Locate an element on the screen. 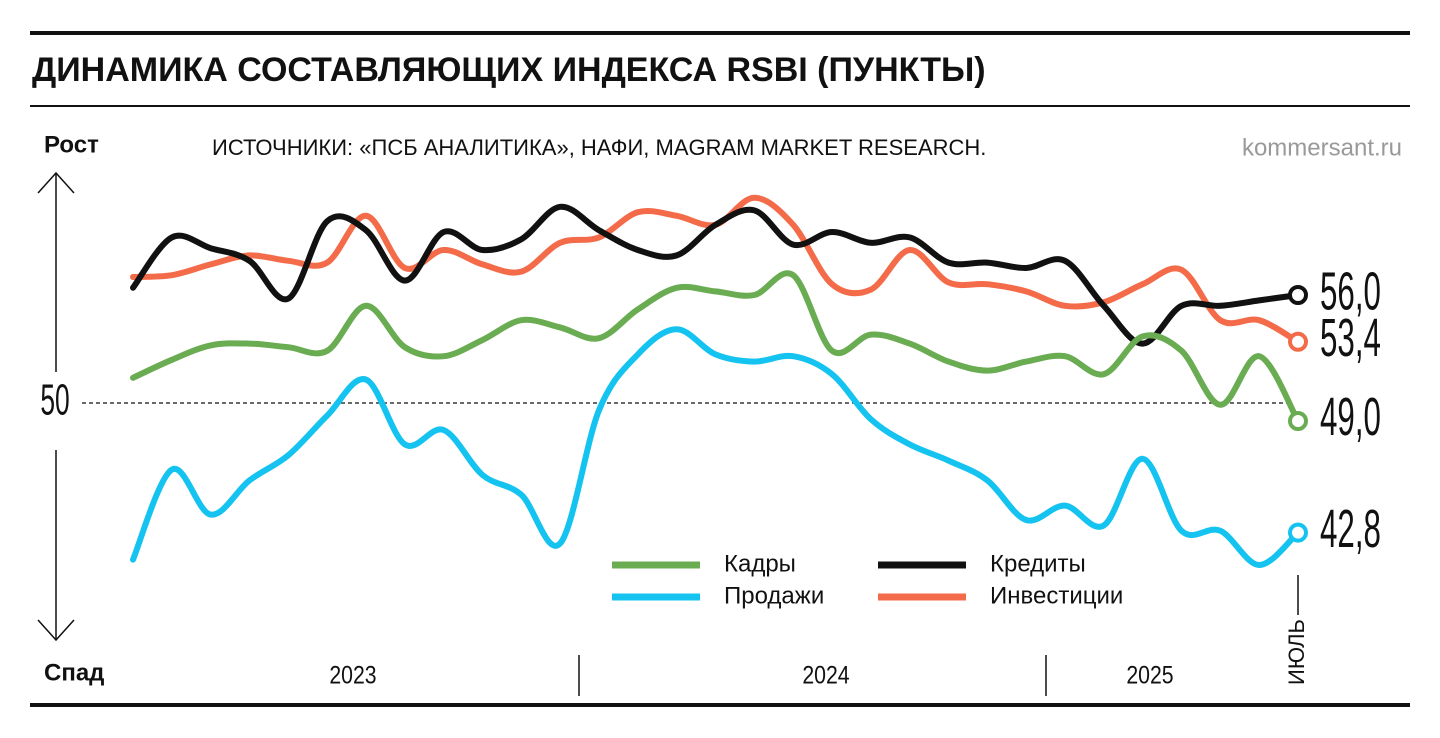 The width and height of the screenshot is (1440, 738). y-bottom-label: Спад is located at coordinates (74, 672).